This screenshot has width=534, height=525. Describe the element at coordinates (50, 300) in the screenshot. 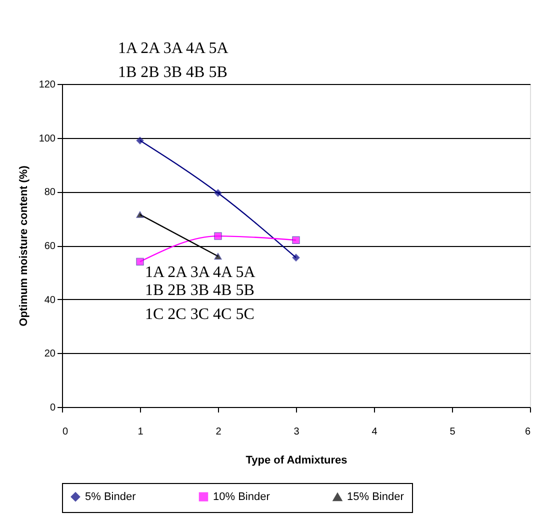

I see `y-tick-label: 40` at that location.